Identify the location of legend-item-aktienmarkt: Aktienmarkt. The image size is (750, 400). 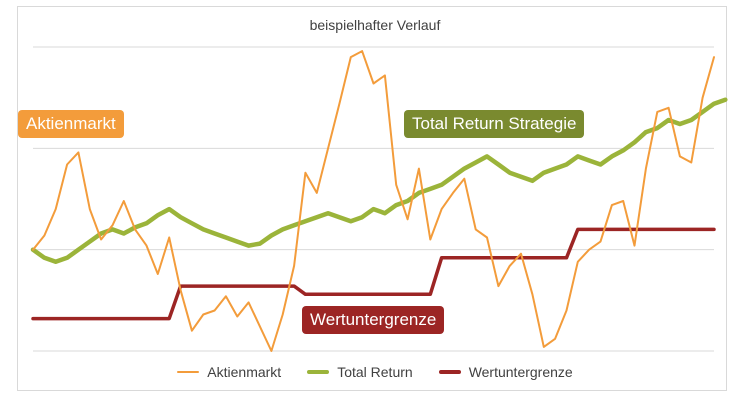
(229, 372).